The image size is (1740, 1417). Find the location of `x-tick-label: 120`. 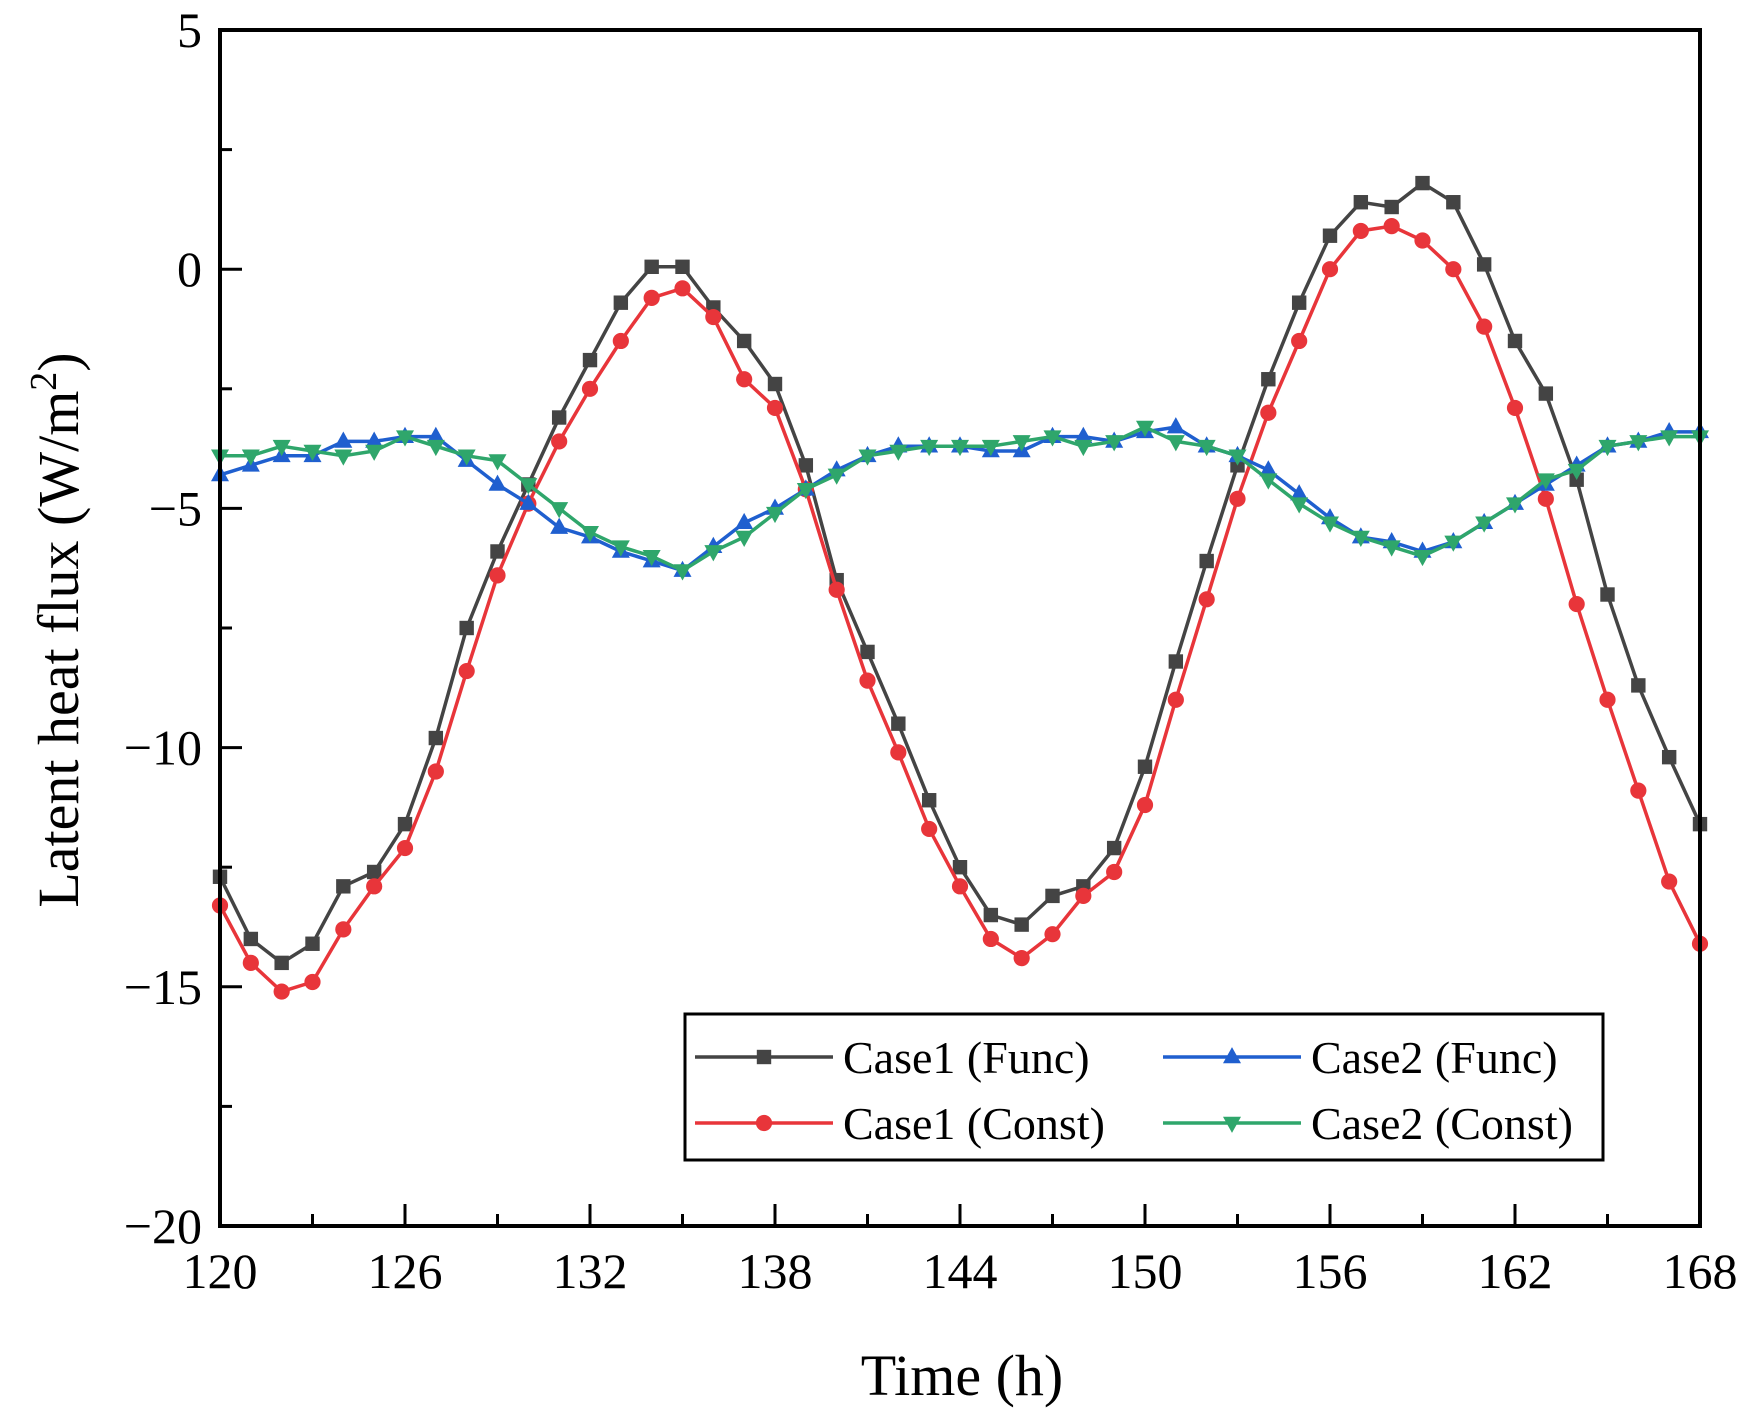

x-tick-label: 120 is located at coordinates (220, 1271).